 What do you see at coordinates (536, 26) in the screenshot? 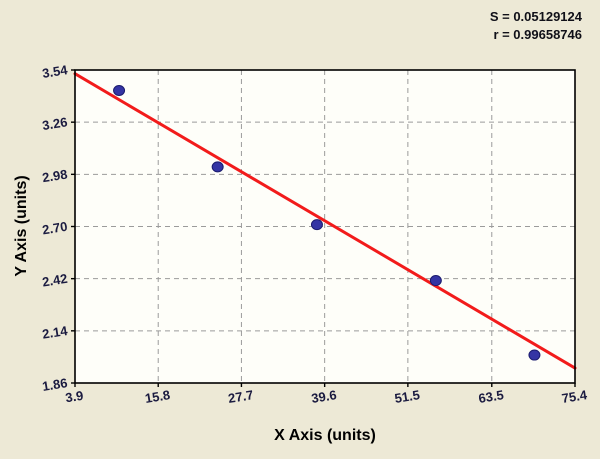
I see `fit-statistics: S = 0.05129124 r = 0.99658746` at bounding box center [536, 26].